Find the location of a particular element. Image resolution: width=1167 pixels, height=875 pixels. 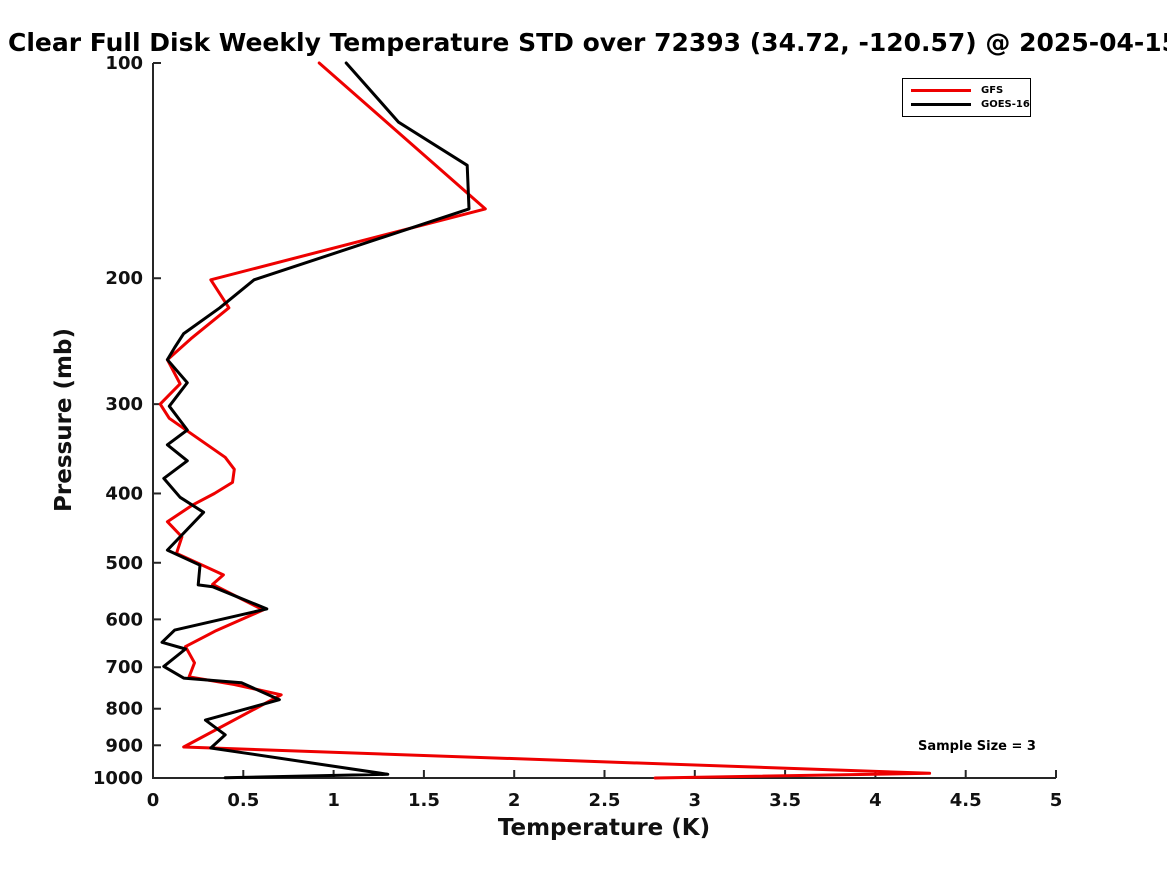

y-axis-tick-label: 200 is located at coordinates (124, 278).